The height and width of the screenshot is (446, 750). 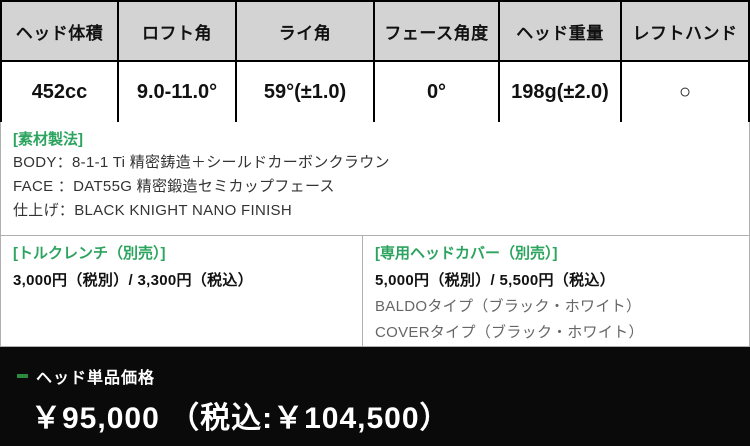 I want to click on spec-header-row: ヘッド体積 ロフト角 ライ角 フェース角度 ヘッド重量 レフトハンド, so click(x=375, y=32).